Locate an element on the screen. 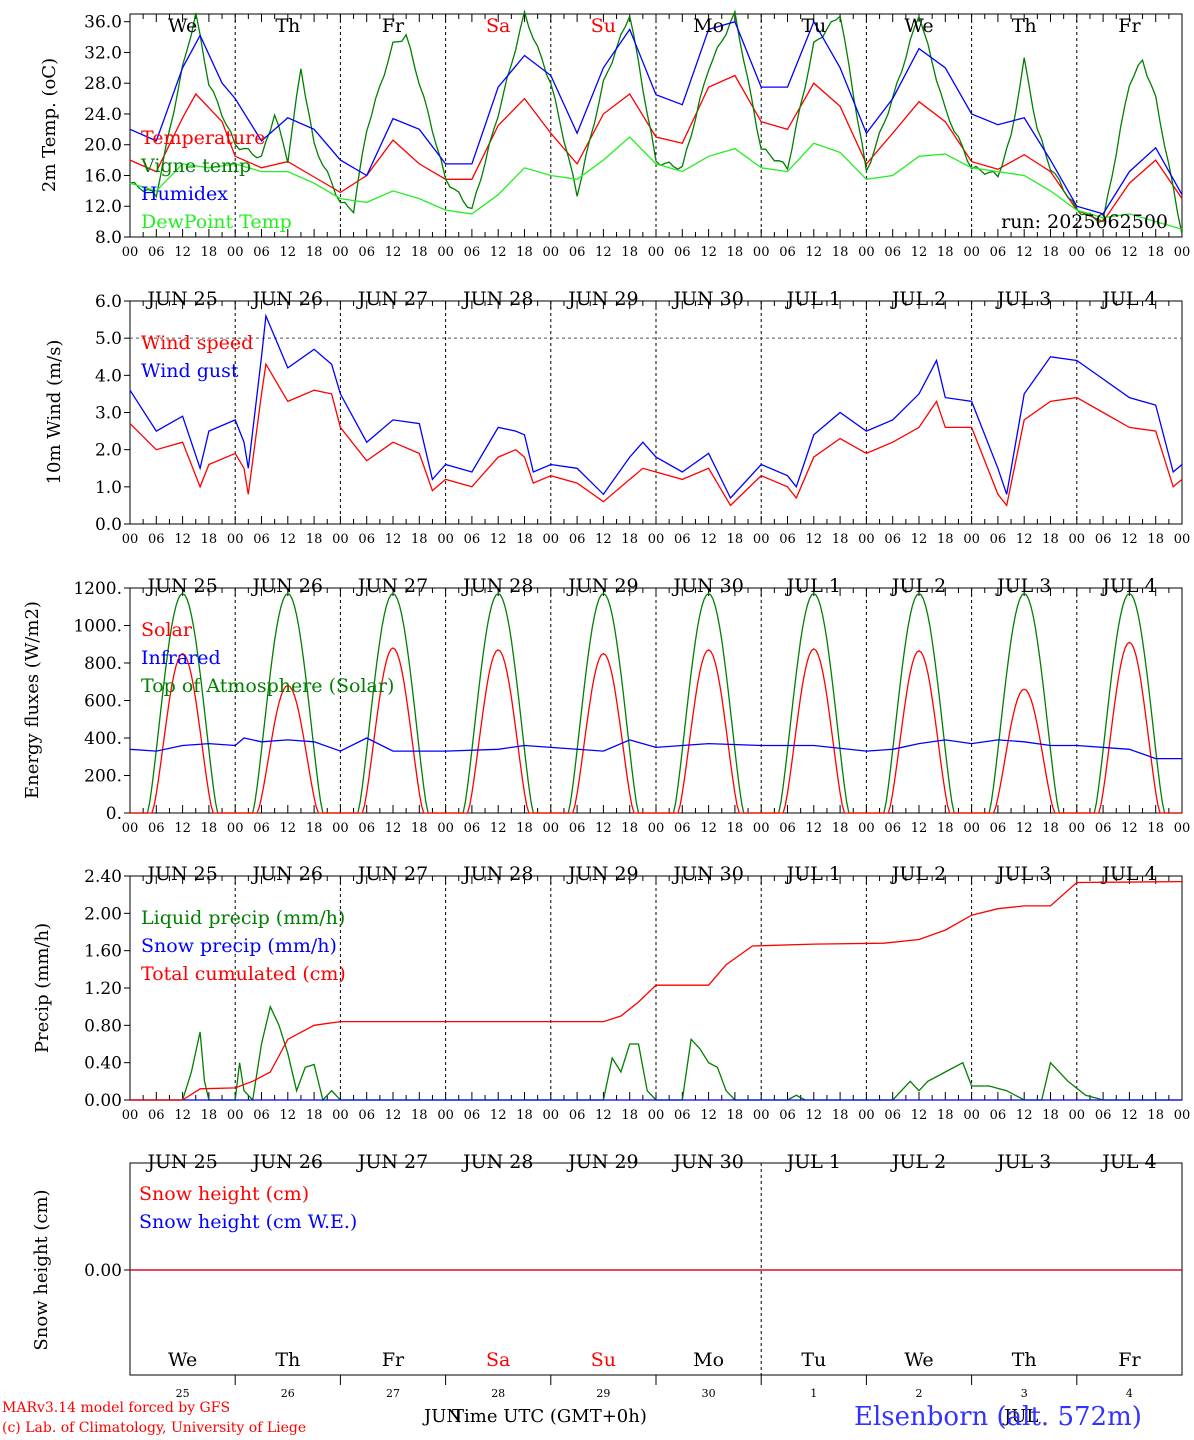 The height and width of the screenshot is (1440, 1194). model-credit: MARv3.14 model forced by GFS is located at coordinates (116, 1408).